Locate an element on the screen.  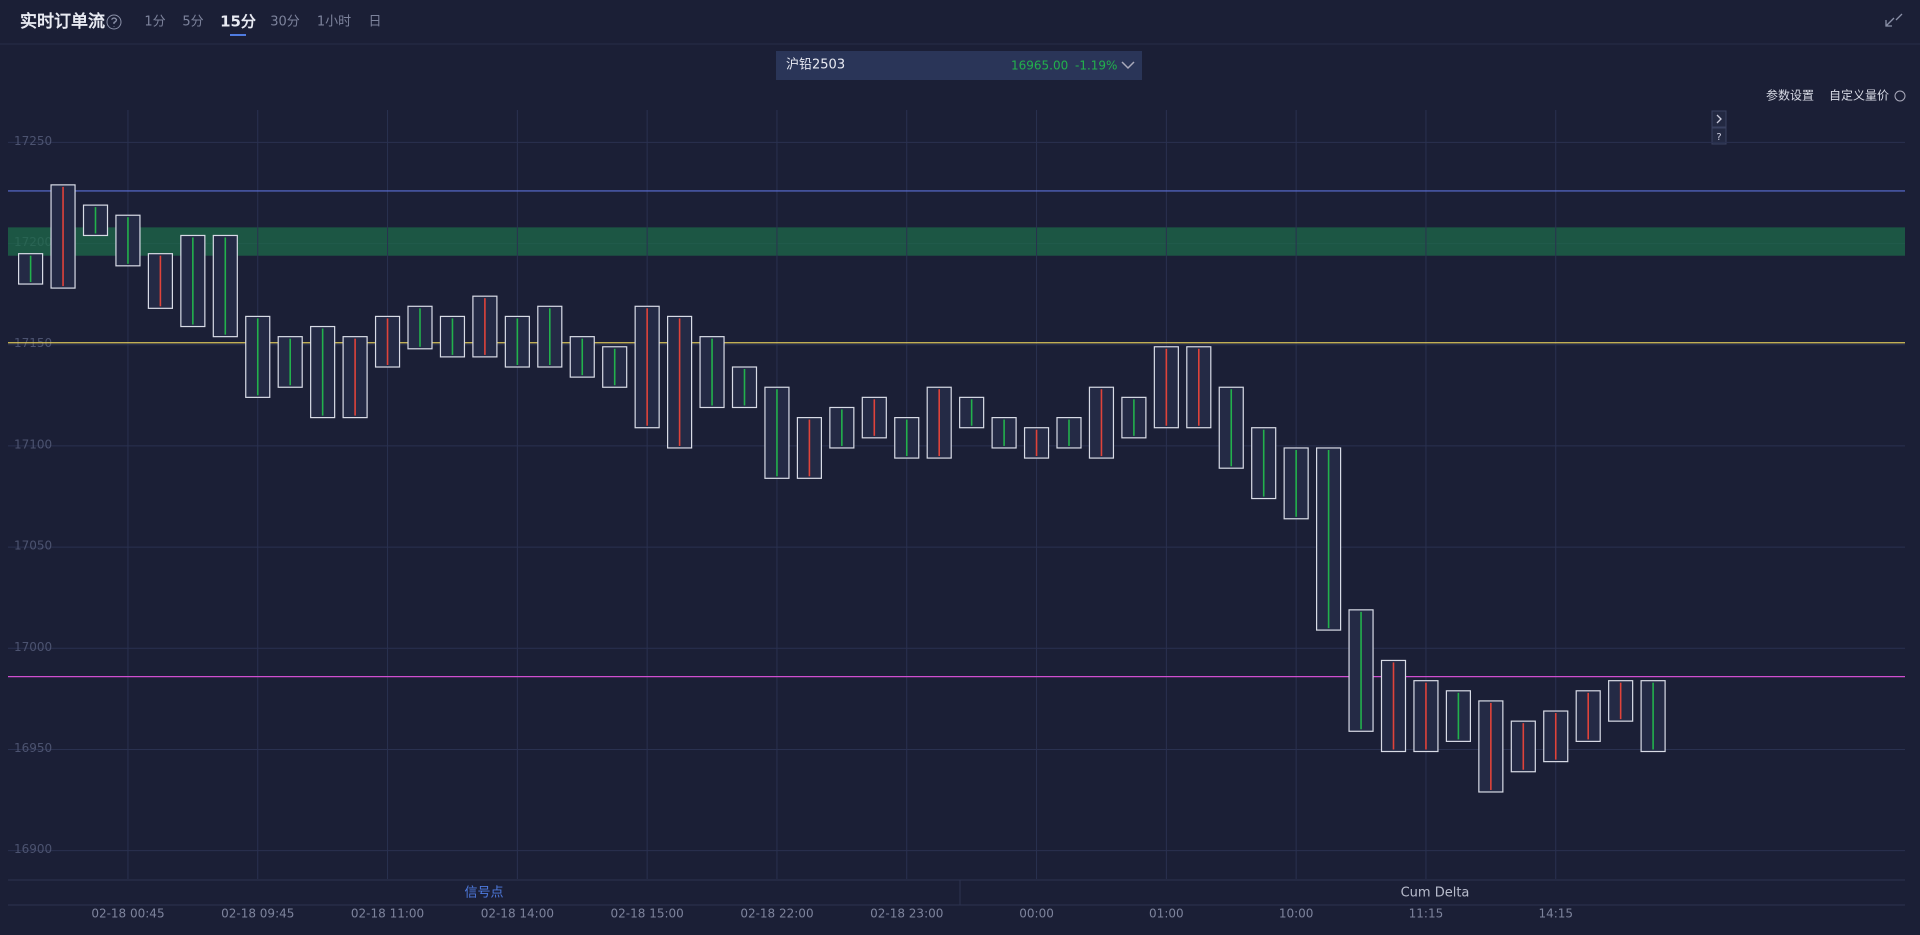
timeframe-tab: 5分 is located at coordinates (192, 22).